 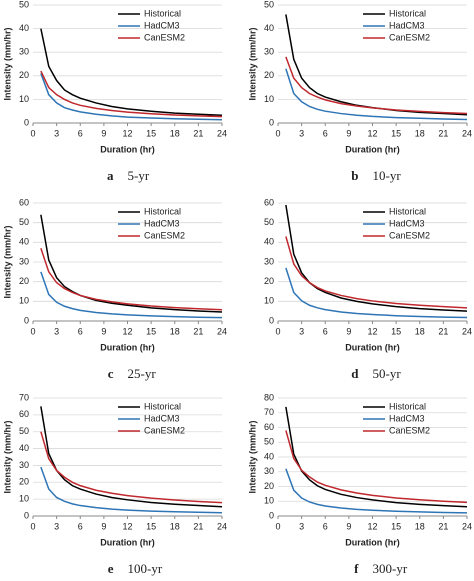 I want to click on panel-title: 5-yr, so click(x=139, y=175).